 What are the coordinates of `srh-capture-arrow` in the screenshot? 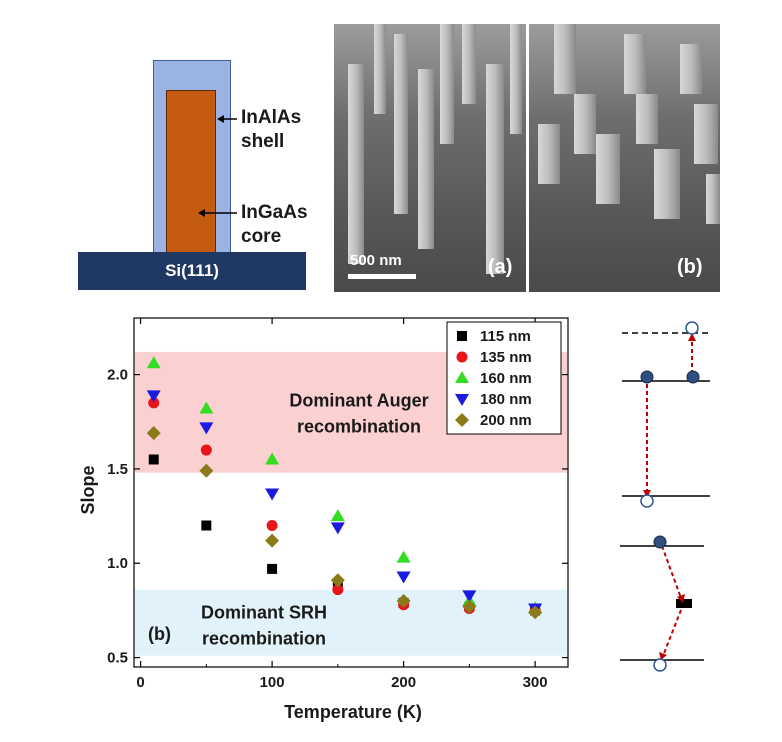 It's located at (671, 572).